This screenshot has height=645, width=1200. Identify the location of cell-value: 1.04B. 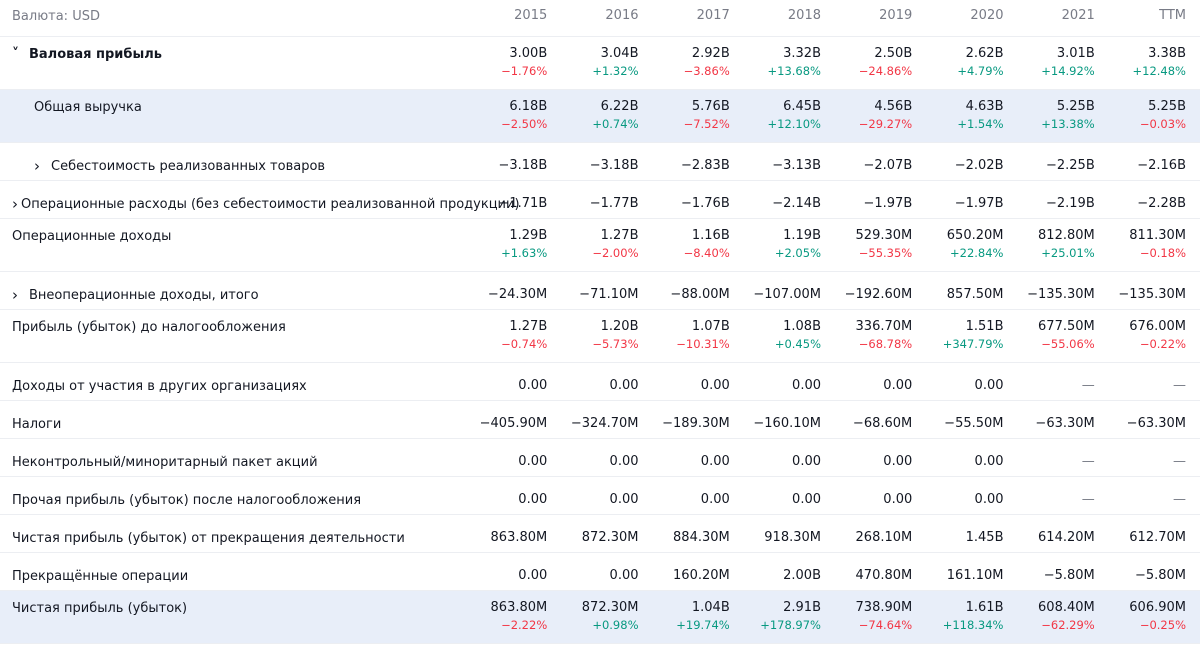
(710, 607).